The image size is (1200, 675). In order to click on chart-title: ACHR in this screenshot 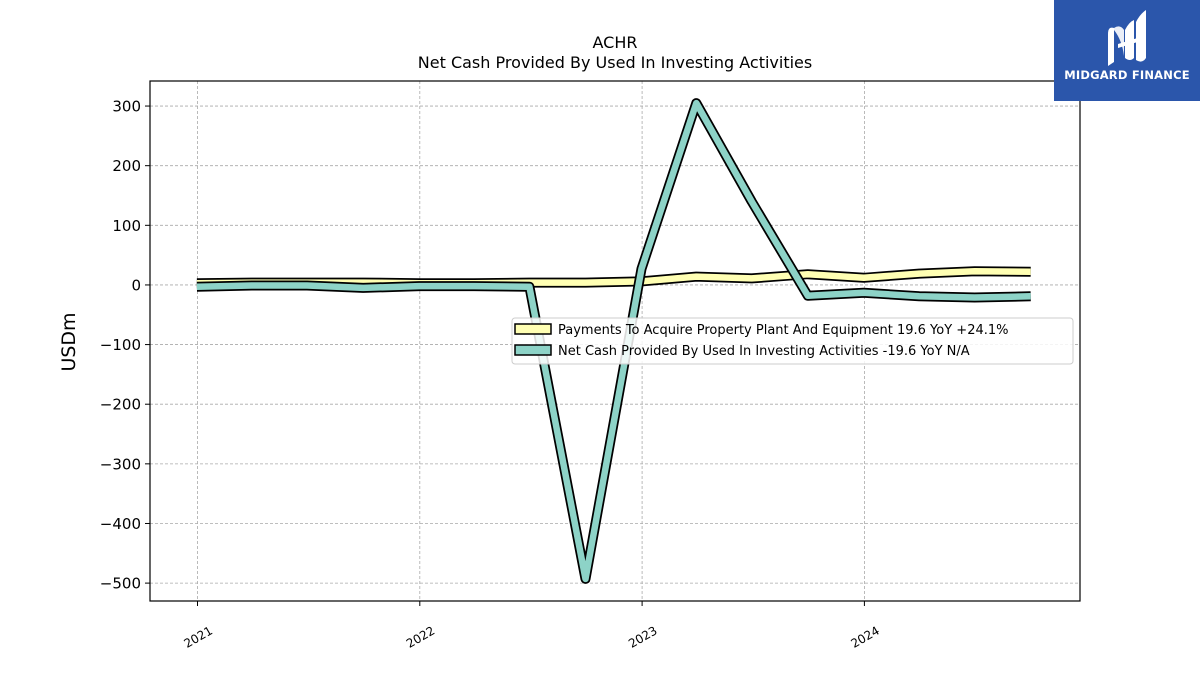, I will do `click(615, 42)`.